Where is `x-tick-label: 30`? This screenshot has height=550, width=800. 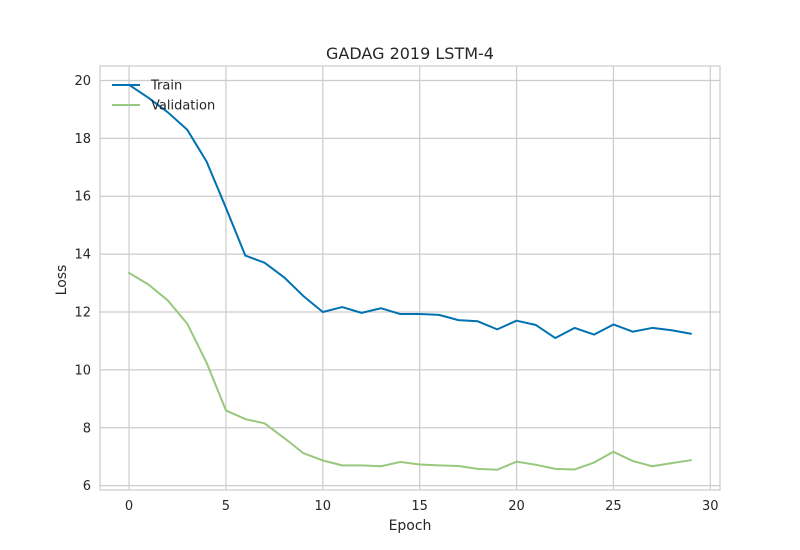
x-tick-label: 30 is located at coordinates (710, 506).